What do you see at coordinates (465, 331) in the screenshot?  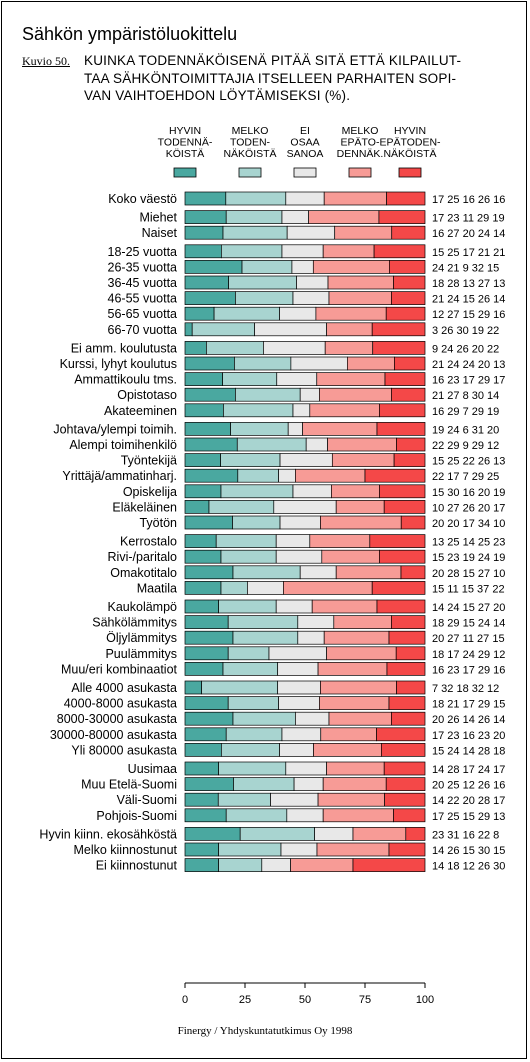 I see `row-values: 3 26 30 19 22` at bounding box center [465, 331].